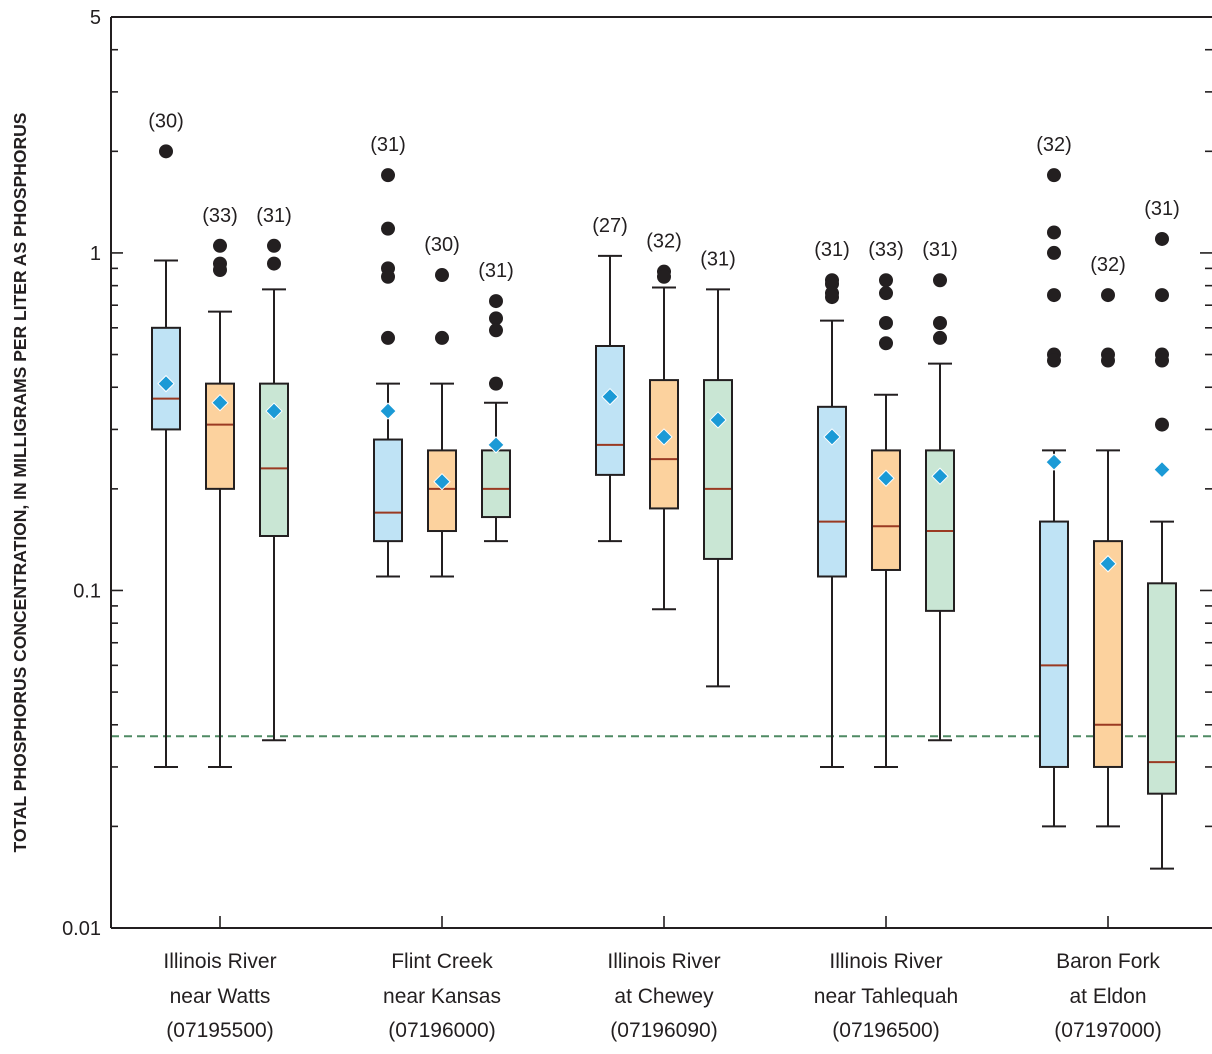 The height and width of the screenshot is (1054, 1212). What do you see at coordinates (1108, 961) in the screenshot?
I see `site-label-line: Baron Fork` at bounding box center [1108, 961].